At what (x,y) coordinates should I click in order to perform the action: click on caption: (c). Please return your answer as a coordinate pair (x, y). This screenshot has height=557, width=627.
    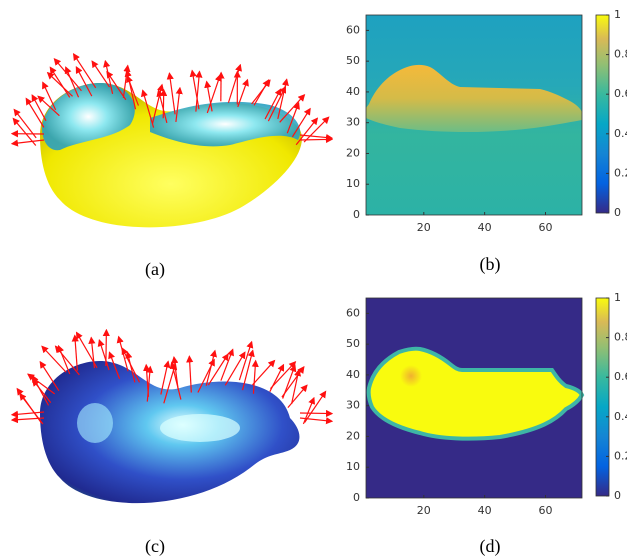
    Looking at the image, I should click on (155, 546).